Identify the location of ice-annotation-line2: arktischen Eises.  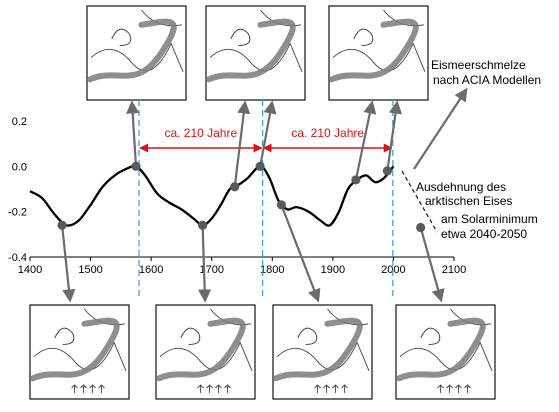
(468, 201).